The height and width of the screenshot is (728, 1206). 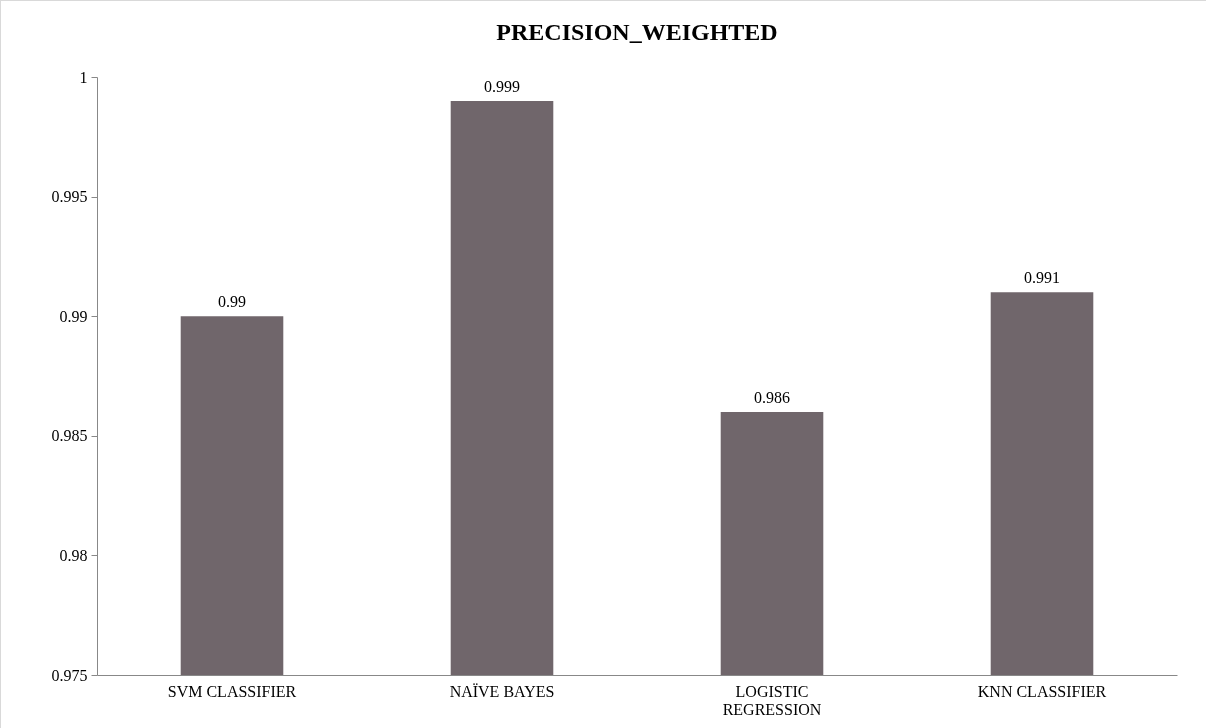 I want to click on x-tick-label: NAÏVE BAYES, so click(x=502, y=691).